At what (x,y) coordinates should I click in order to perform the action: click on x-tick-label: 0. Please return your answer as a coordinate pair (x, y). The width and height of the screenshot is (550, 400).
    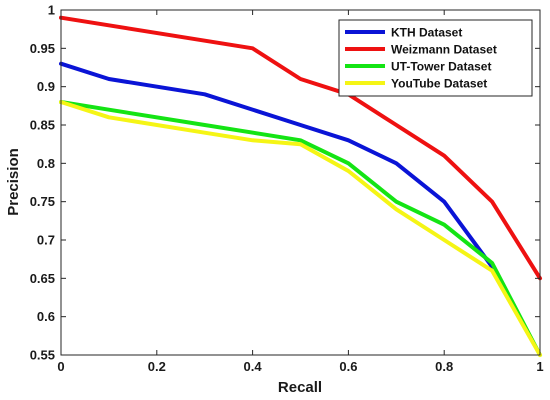
    Looking at the image, I should click on (60, 366).